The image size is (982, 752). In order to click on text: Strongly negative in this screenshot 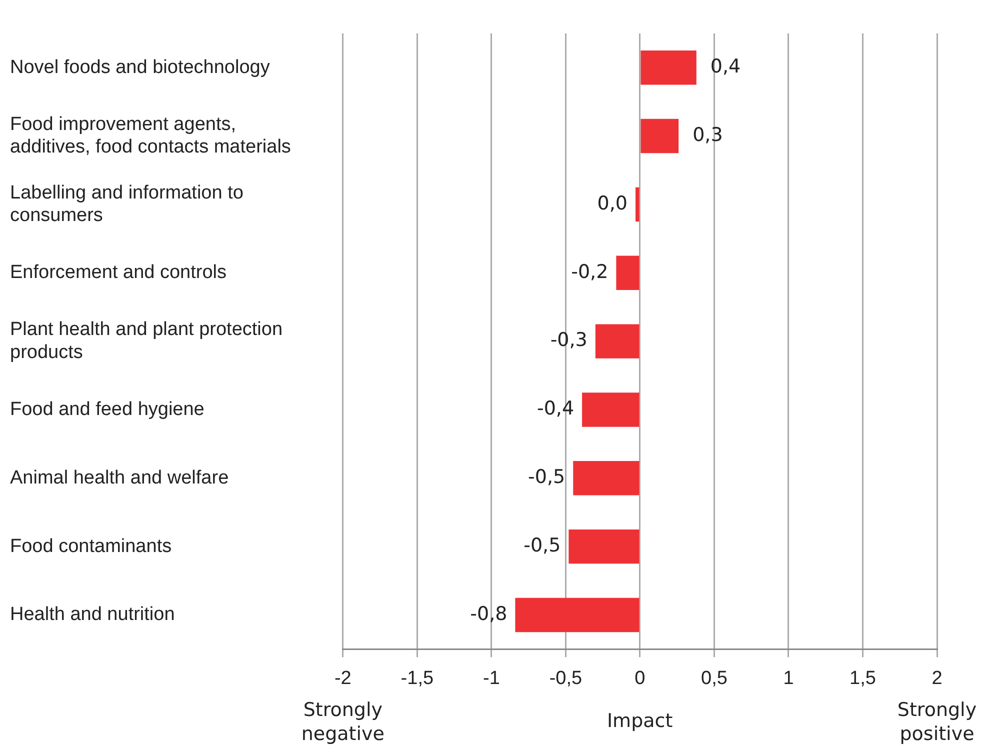, I will do `click(343, 722)`.